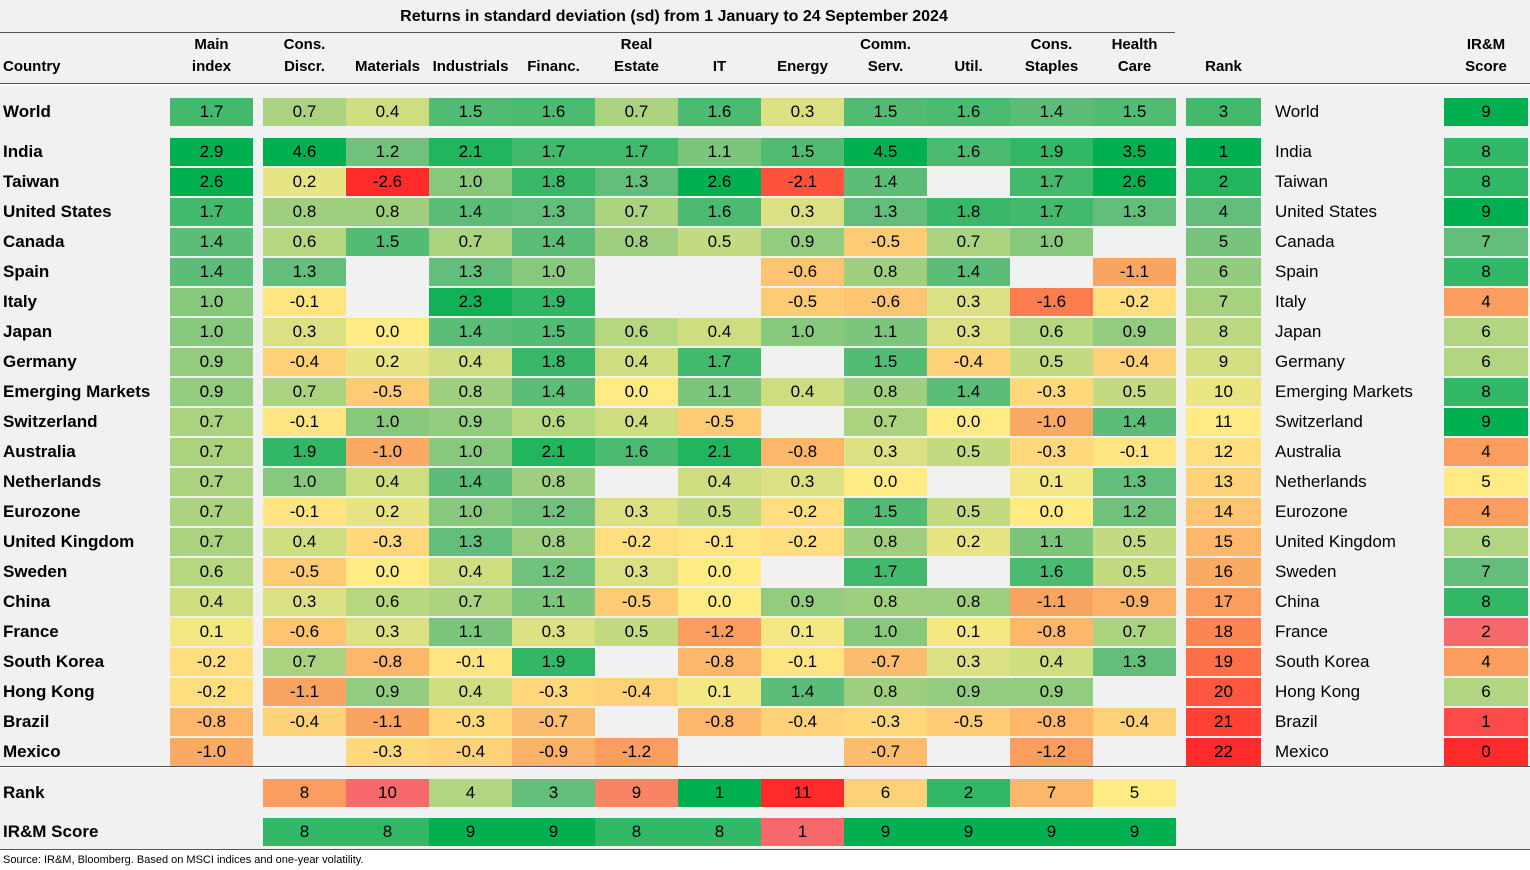 The height and width of the screenshot is (870, 1530). What do you see at coordinates (304, 55) in the screenshot?
I see `column-header: Cons. Discr.` at bounding box center [304, 55].